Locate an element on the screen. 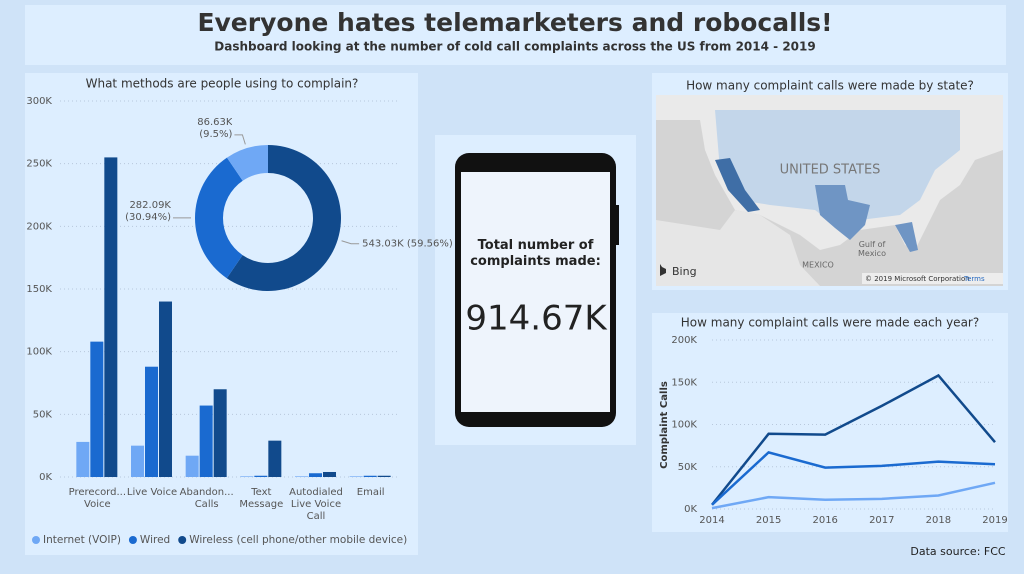 This screenshot has width=1024, height=574. x-tick-label-box: Email is located at coordinates (370, 492).